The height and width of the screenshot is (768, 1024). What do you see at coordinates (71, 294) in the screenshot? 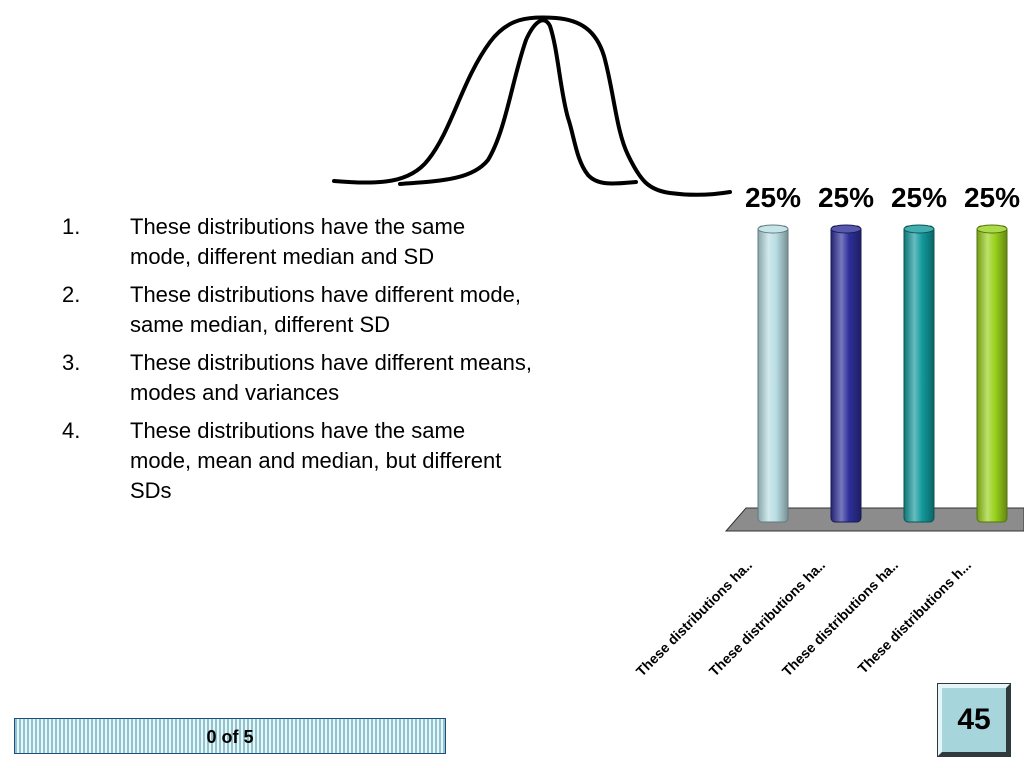
I see `answer-number: 2.` at bounding box center [71, 294].